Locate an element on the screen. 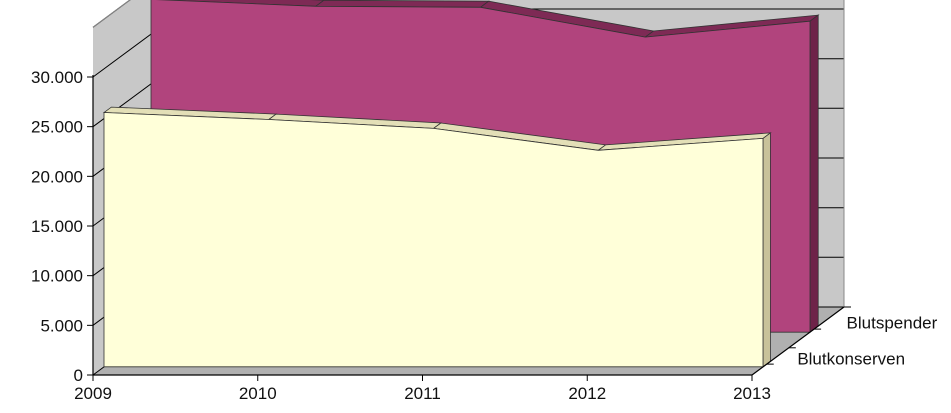 This screenshot has width=951, height=413. y-tick-label: 25.000 is located at coordinates (57, 127).